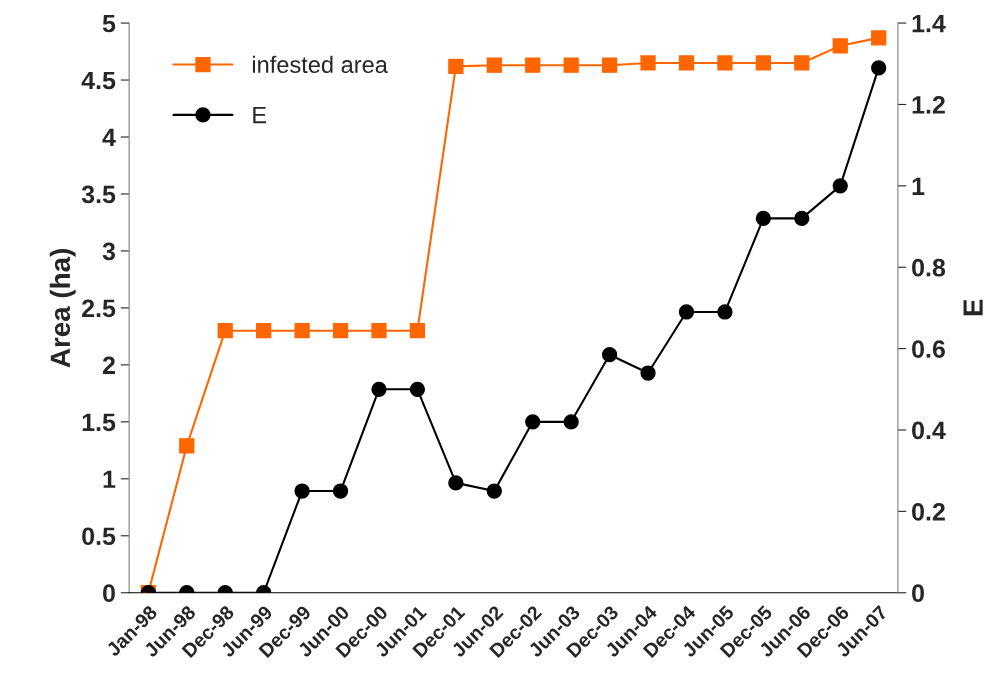 This screenshot has width=1001, height=699. I want to click on y-tick-label: 5, so click(109, 23).